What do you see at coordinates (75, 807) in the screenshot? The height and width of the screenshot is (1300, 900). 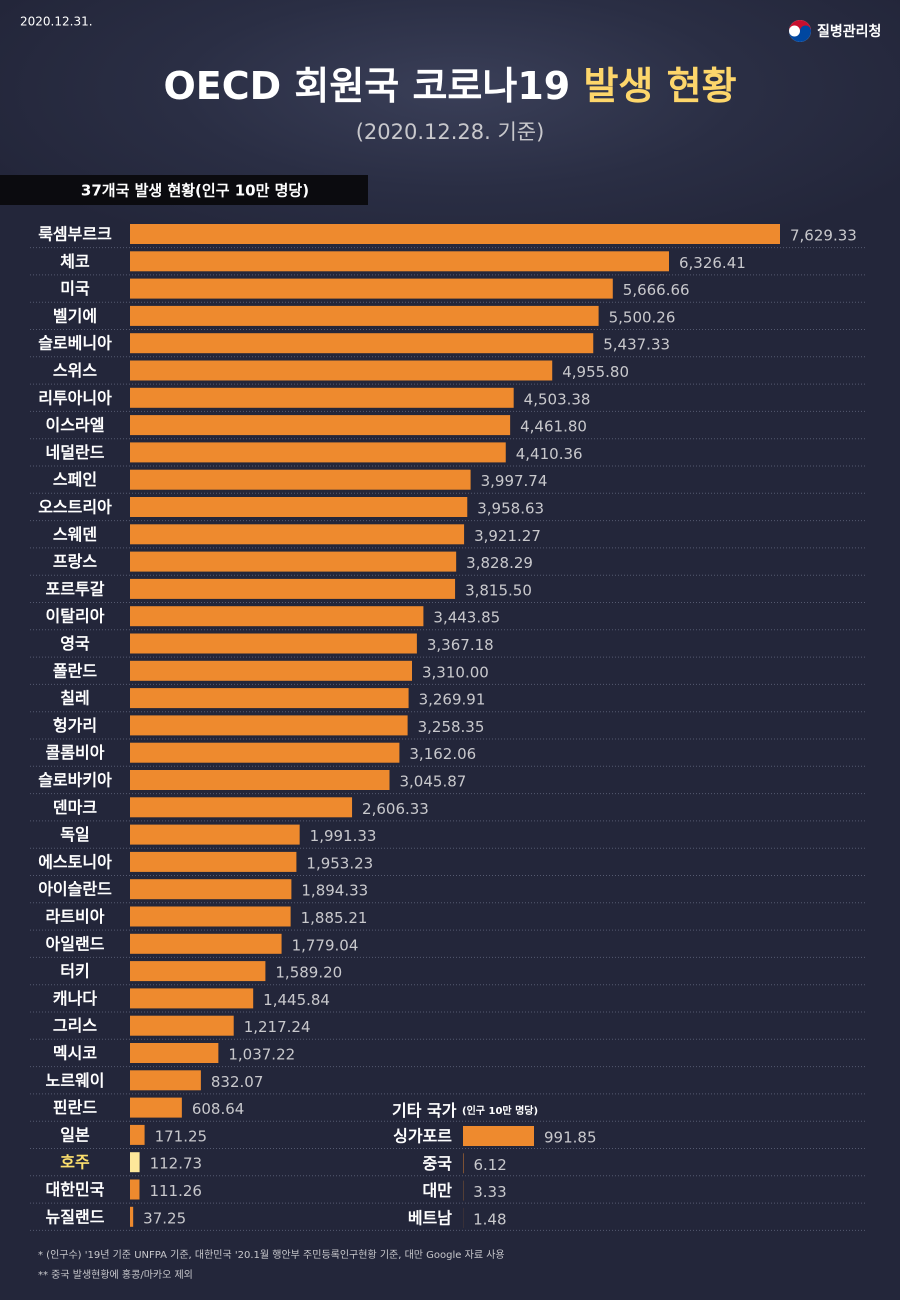 I see `category-label: 덴마크` at bounding box center [75, 807].